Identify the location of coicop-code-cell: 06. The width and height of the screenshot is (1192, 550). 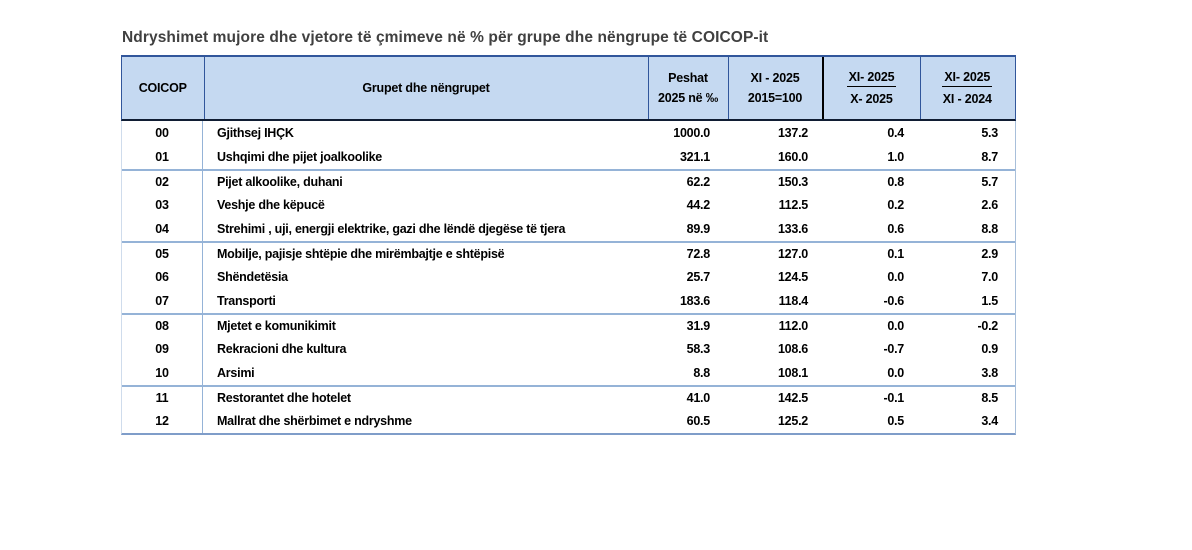
(162, 277).